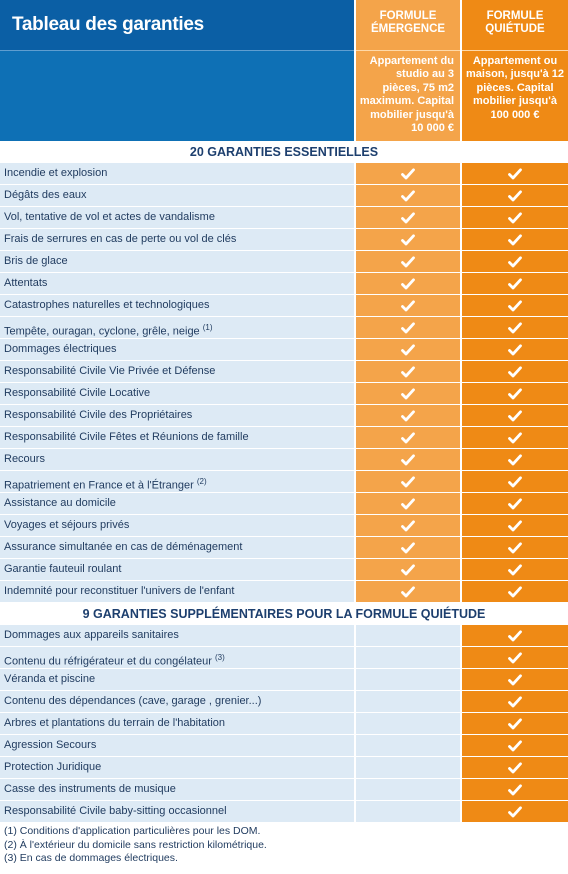 This screenshot has height=874, width=568. Describe the element at coordinates (177, 745) in the screenshot. I see `guarantee-label: Agression Secours` at that location.